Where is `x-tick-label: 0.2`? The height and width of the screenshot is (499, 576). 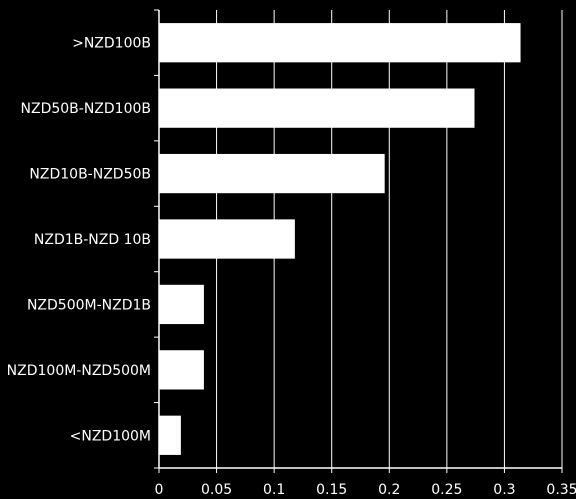
x-tick-label: 0.2 is located at coordinates (389, 490).